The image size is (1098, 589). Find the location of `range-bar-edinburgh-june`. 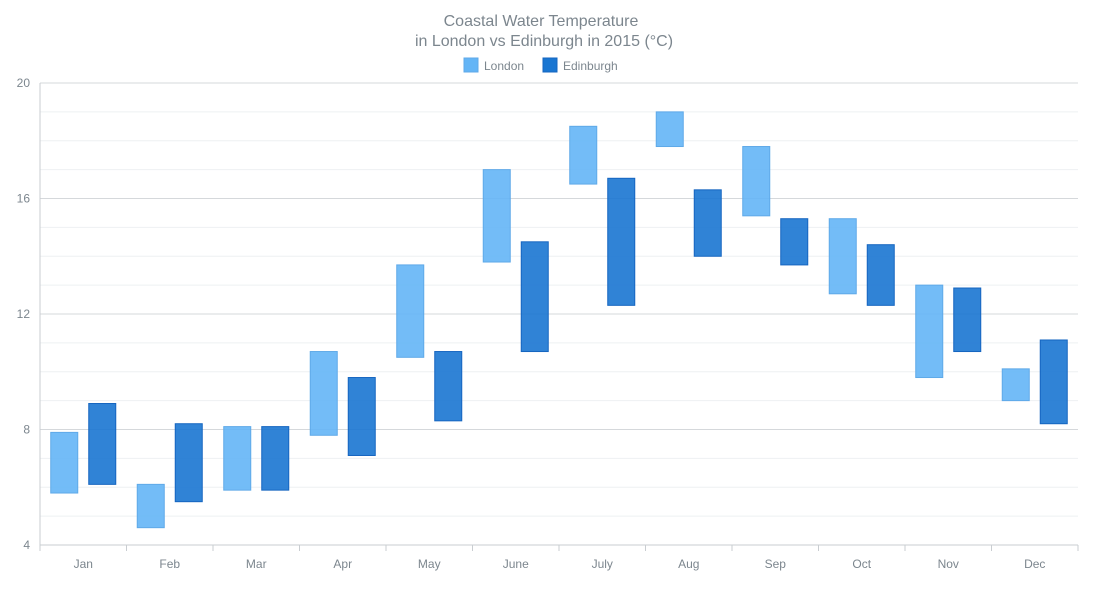

range-bar-edinburgh-june is located at coordinates (534, 297).